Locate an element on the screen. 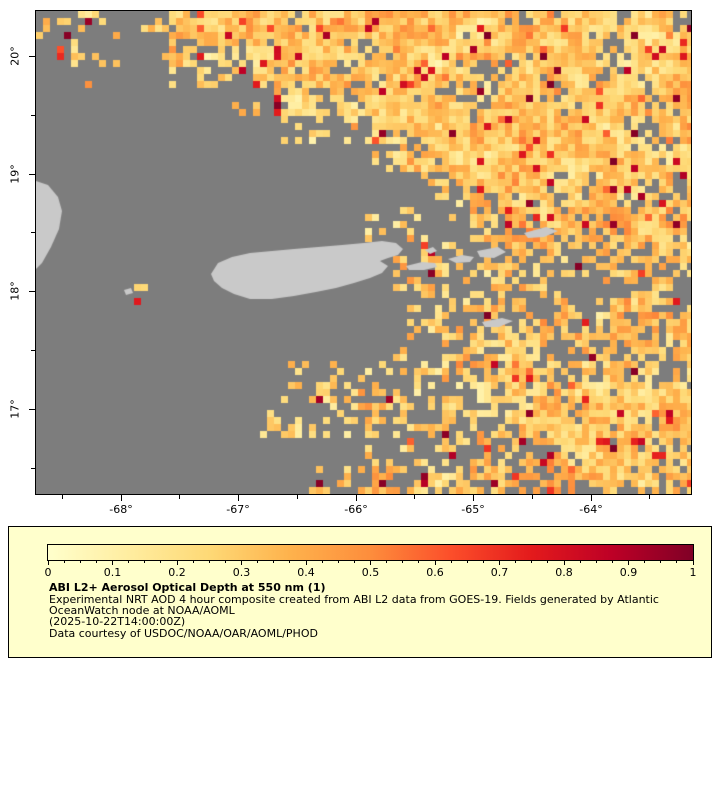 This screenshot has width=720, height=800. colorbar: 0 0.1 0.2 0.3 0.4 0.5 0.6 0.7 0.8 0.9 1 is located at coordinates (371, 561).